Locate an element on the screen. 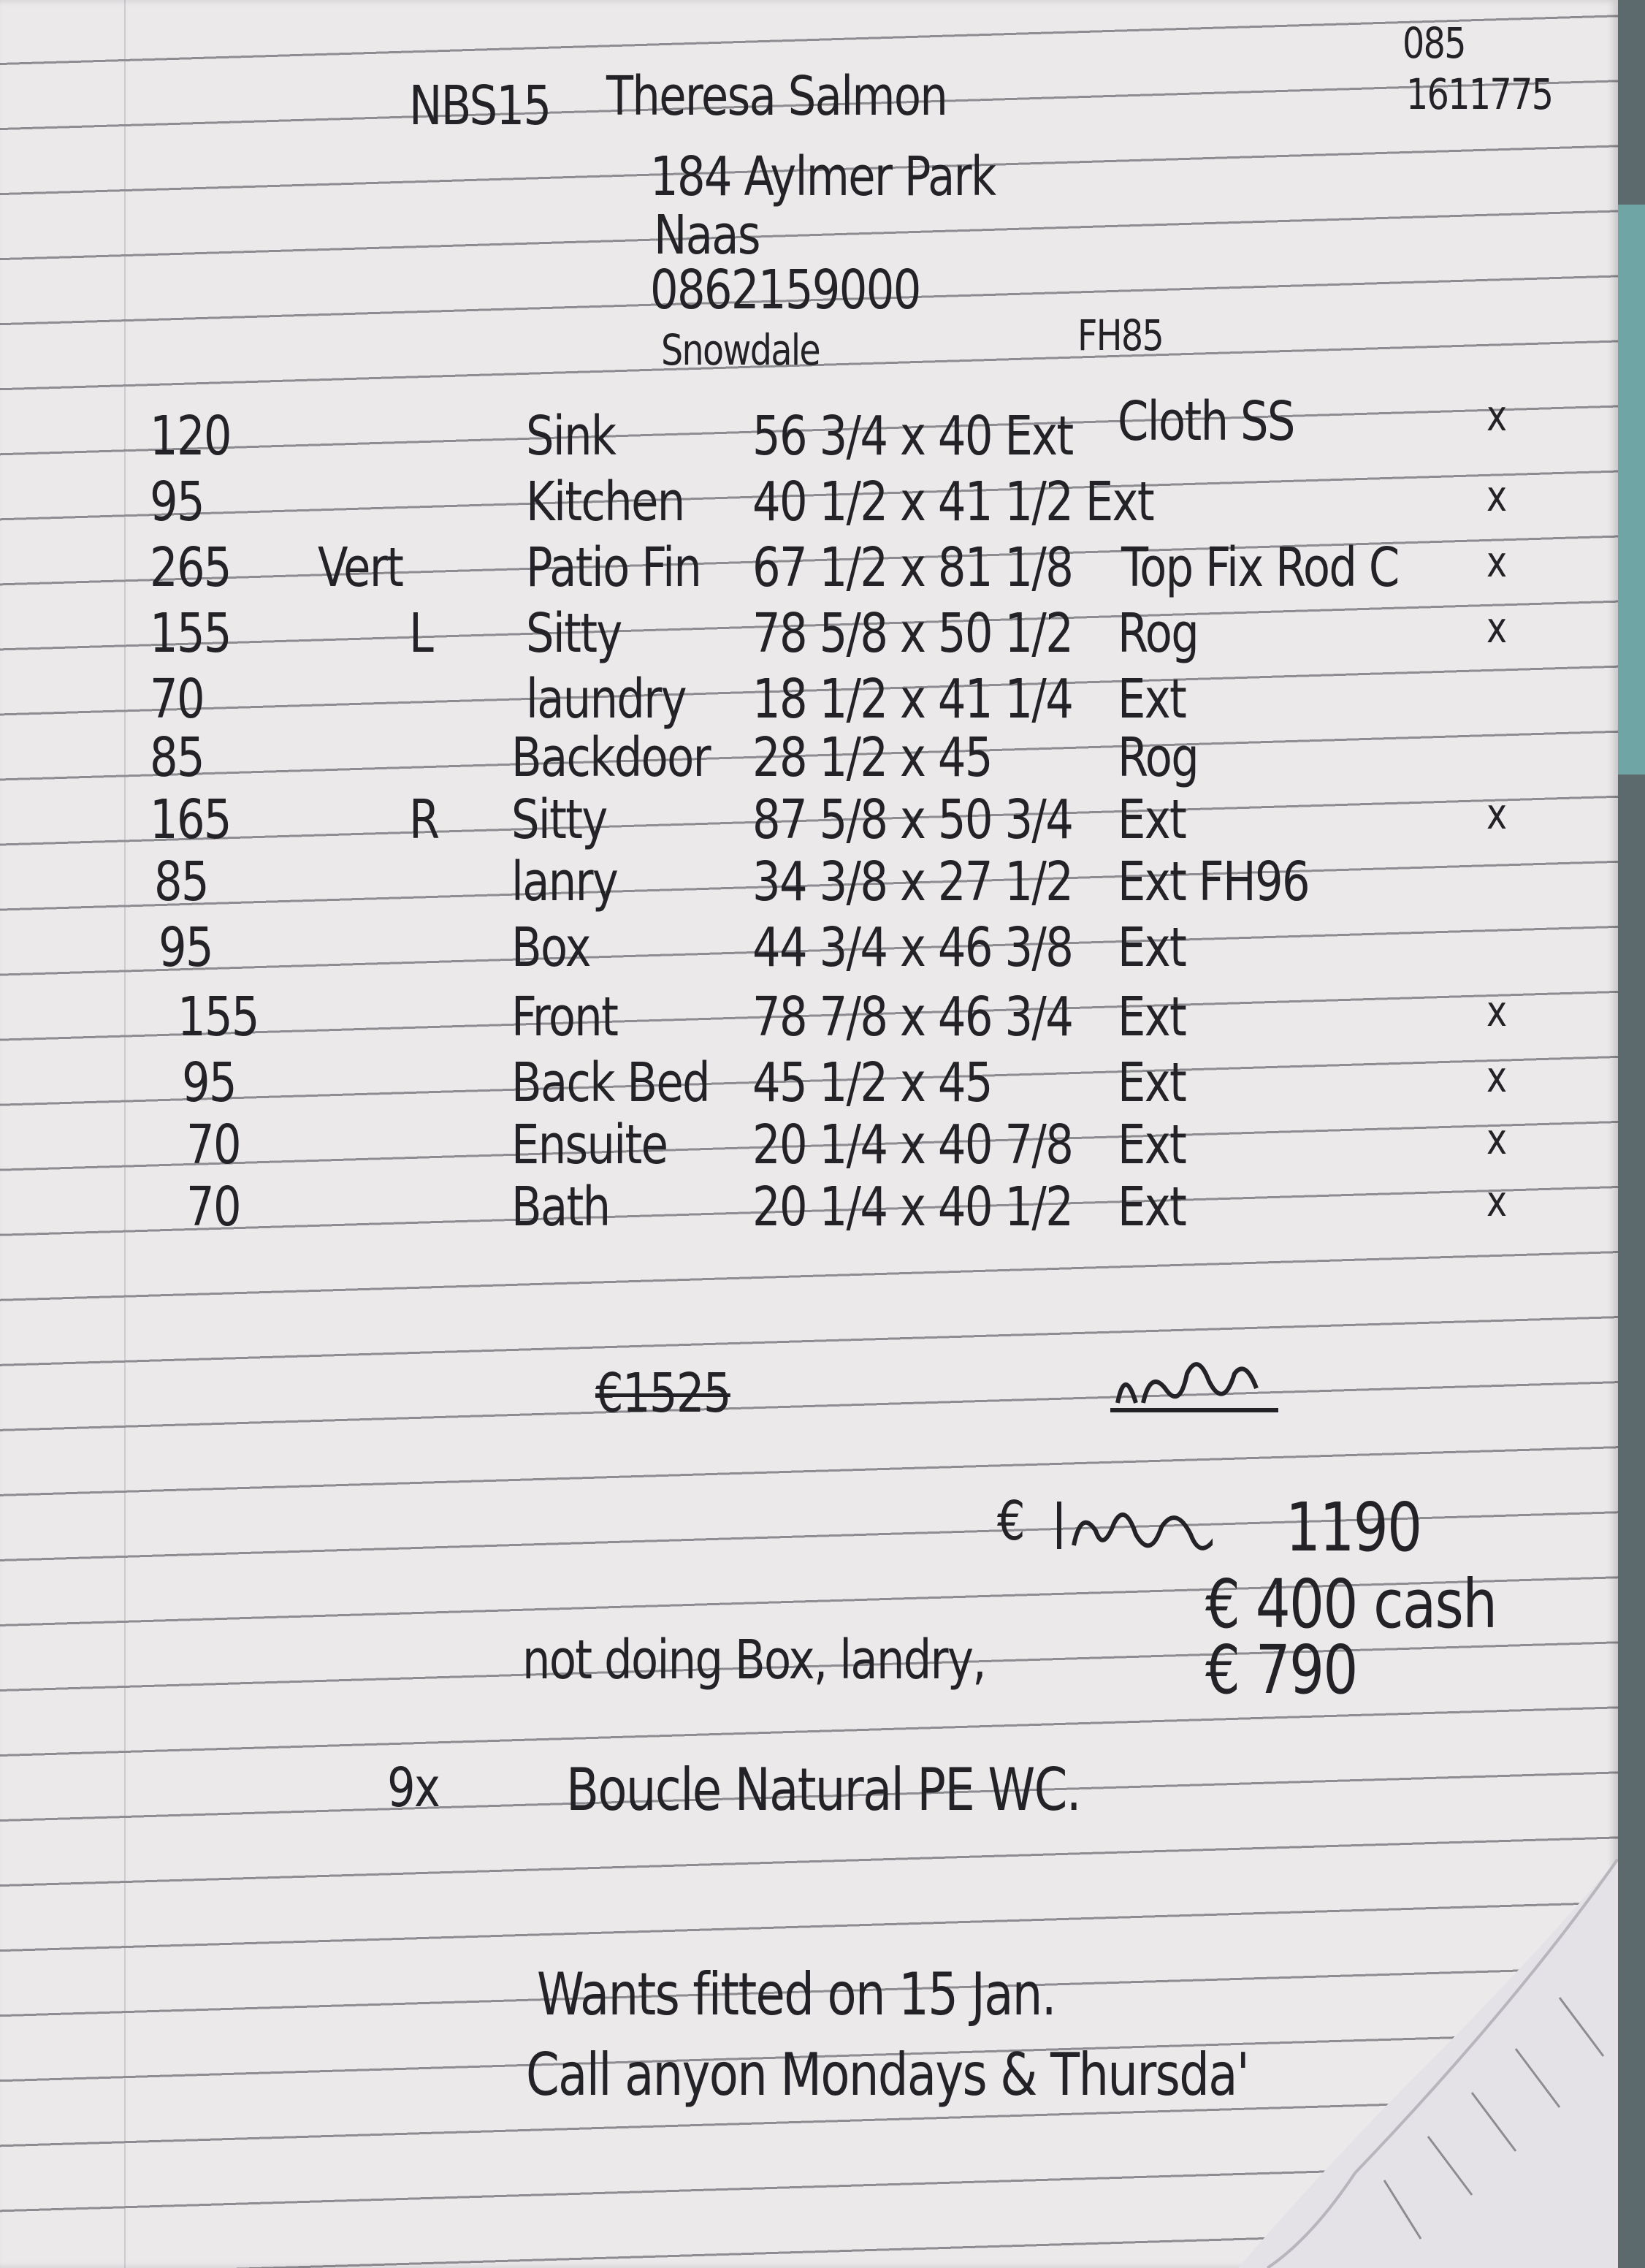 The height and width of the screenshot is (2268, 1645). row-room: Kitchen is located at coordinates (605, 502).